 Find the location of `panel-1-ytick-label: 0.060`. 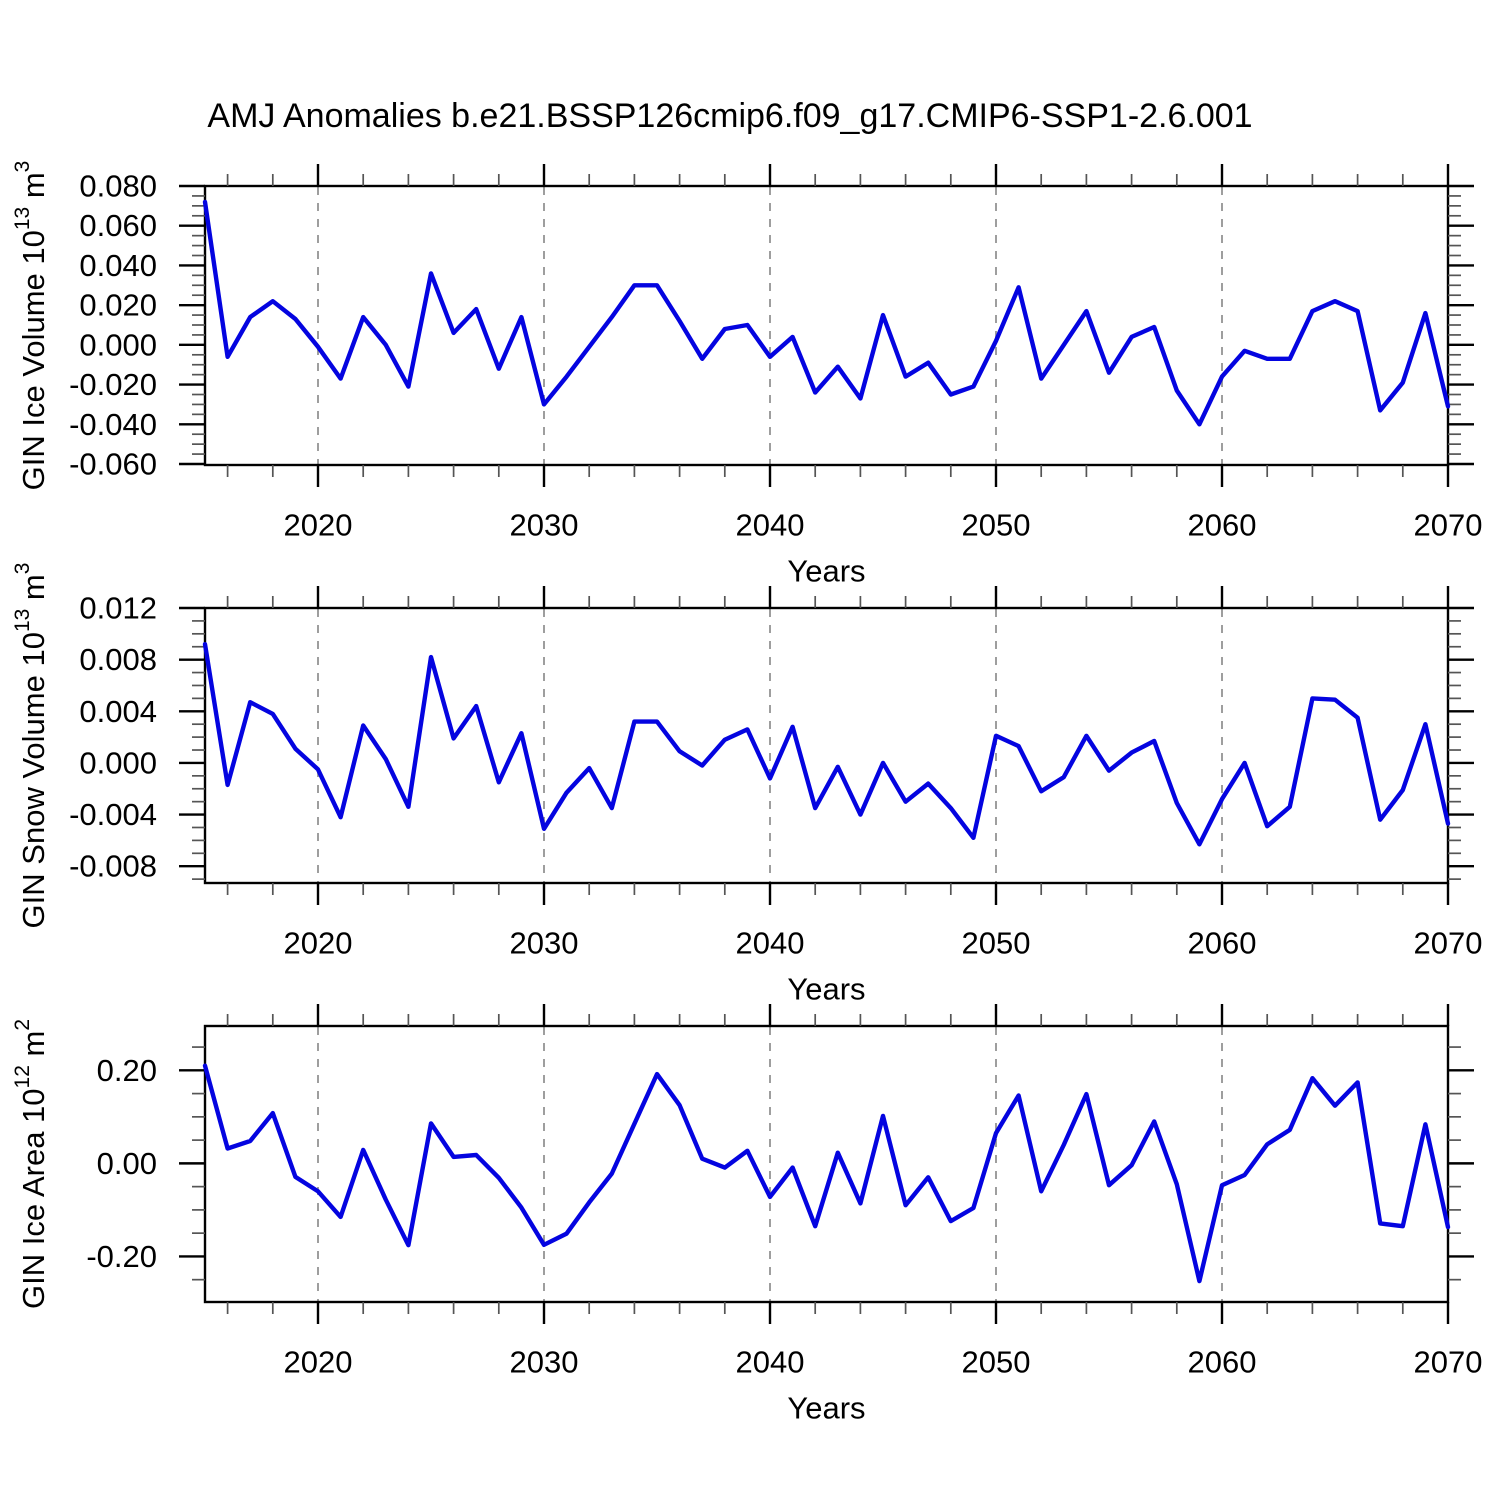

panel-1-ytick-label: 0.060 is located at coordinates (118, 225).